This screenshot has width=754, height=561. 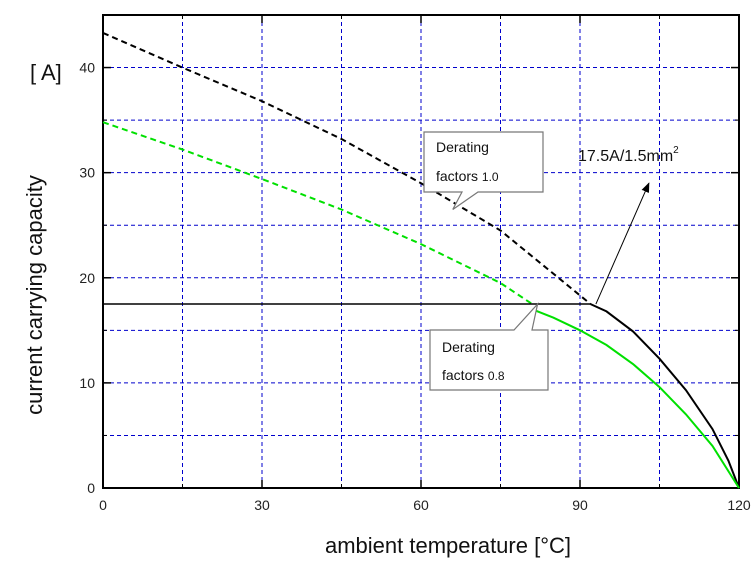 I want to click on x-tick-labels: 0 30 60 90 120, so click(x=425, y=505).